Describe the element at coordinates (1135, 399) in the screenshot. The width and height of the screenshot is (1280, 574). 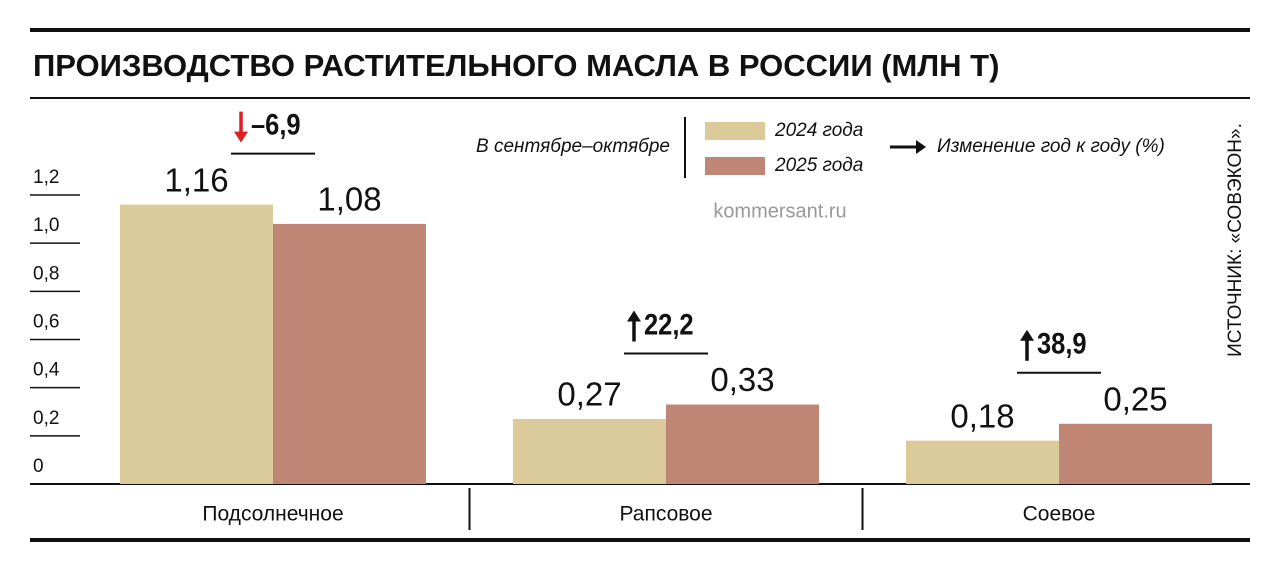
I see `value-label: 0,25` at that location.